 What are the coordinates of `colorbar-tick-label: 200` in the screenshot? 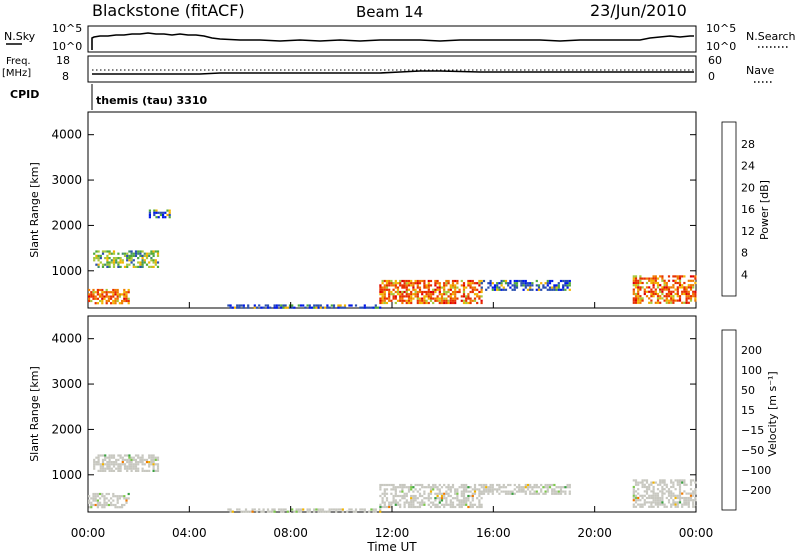 It's located at (751, 350).